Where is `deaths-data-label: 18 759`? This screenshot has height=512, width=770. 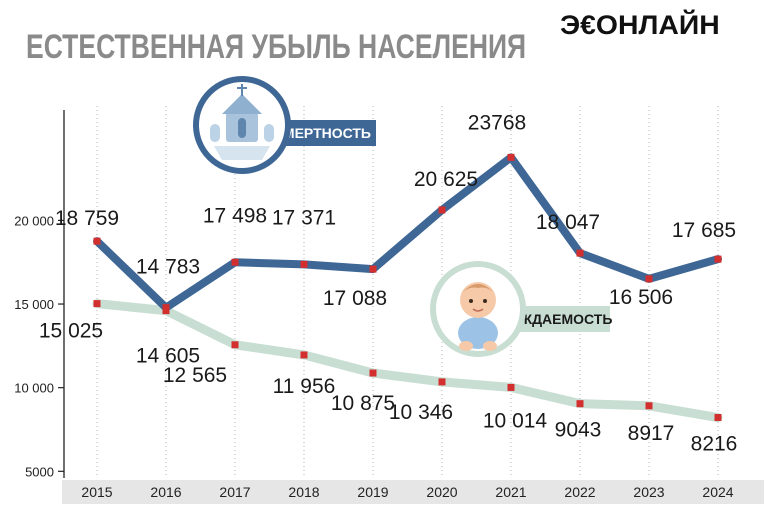
deaths-data-label: 18 759 is located at coordinates (87, 218).